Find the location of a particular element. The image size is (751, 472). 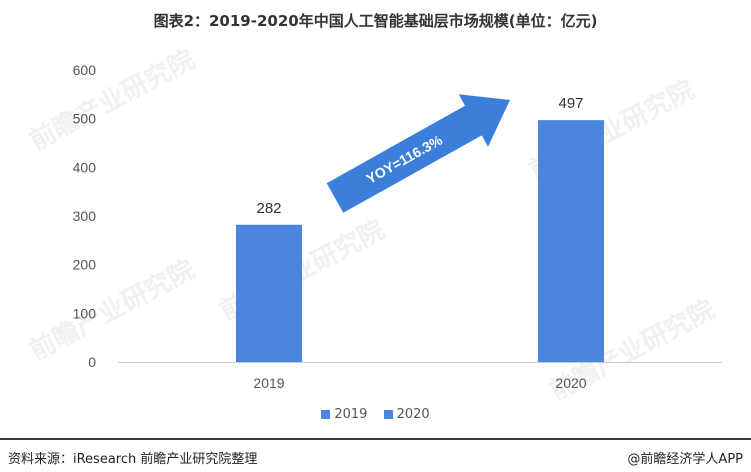

growth-arrow-shape is located at coordinates (418, 153).